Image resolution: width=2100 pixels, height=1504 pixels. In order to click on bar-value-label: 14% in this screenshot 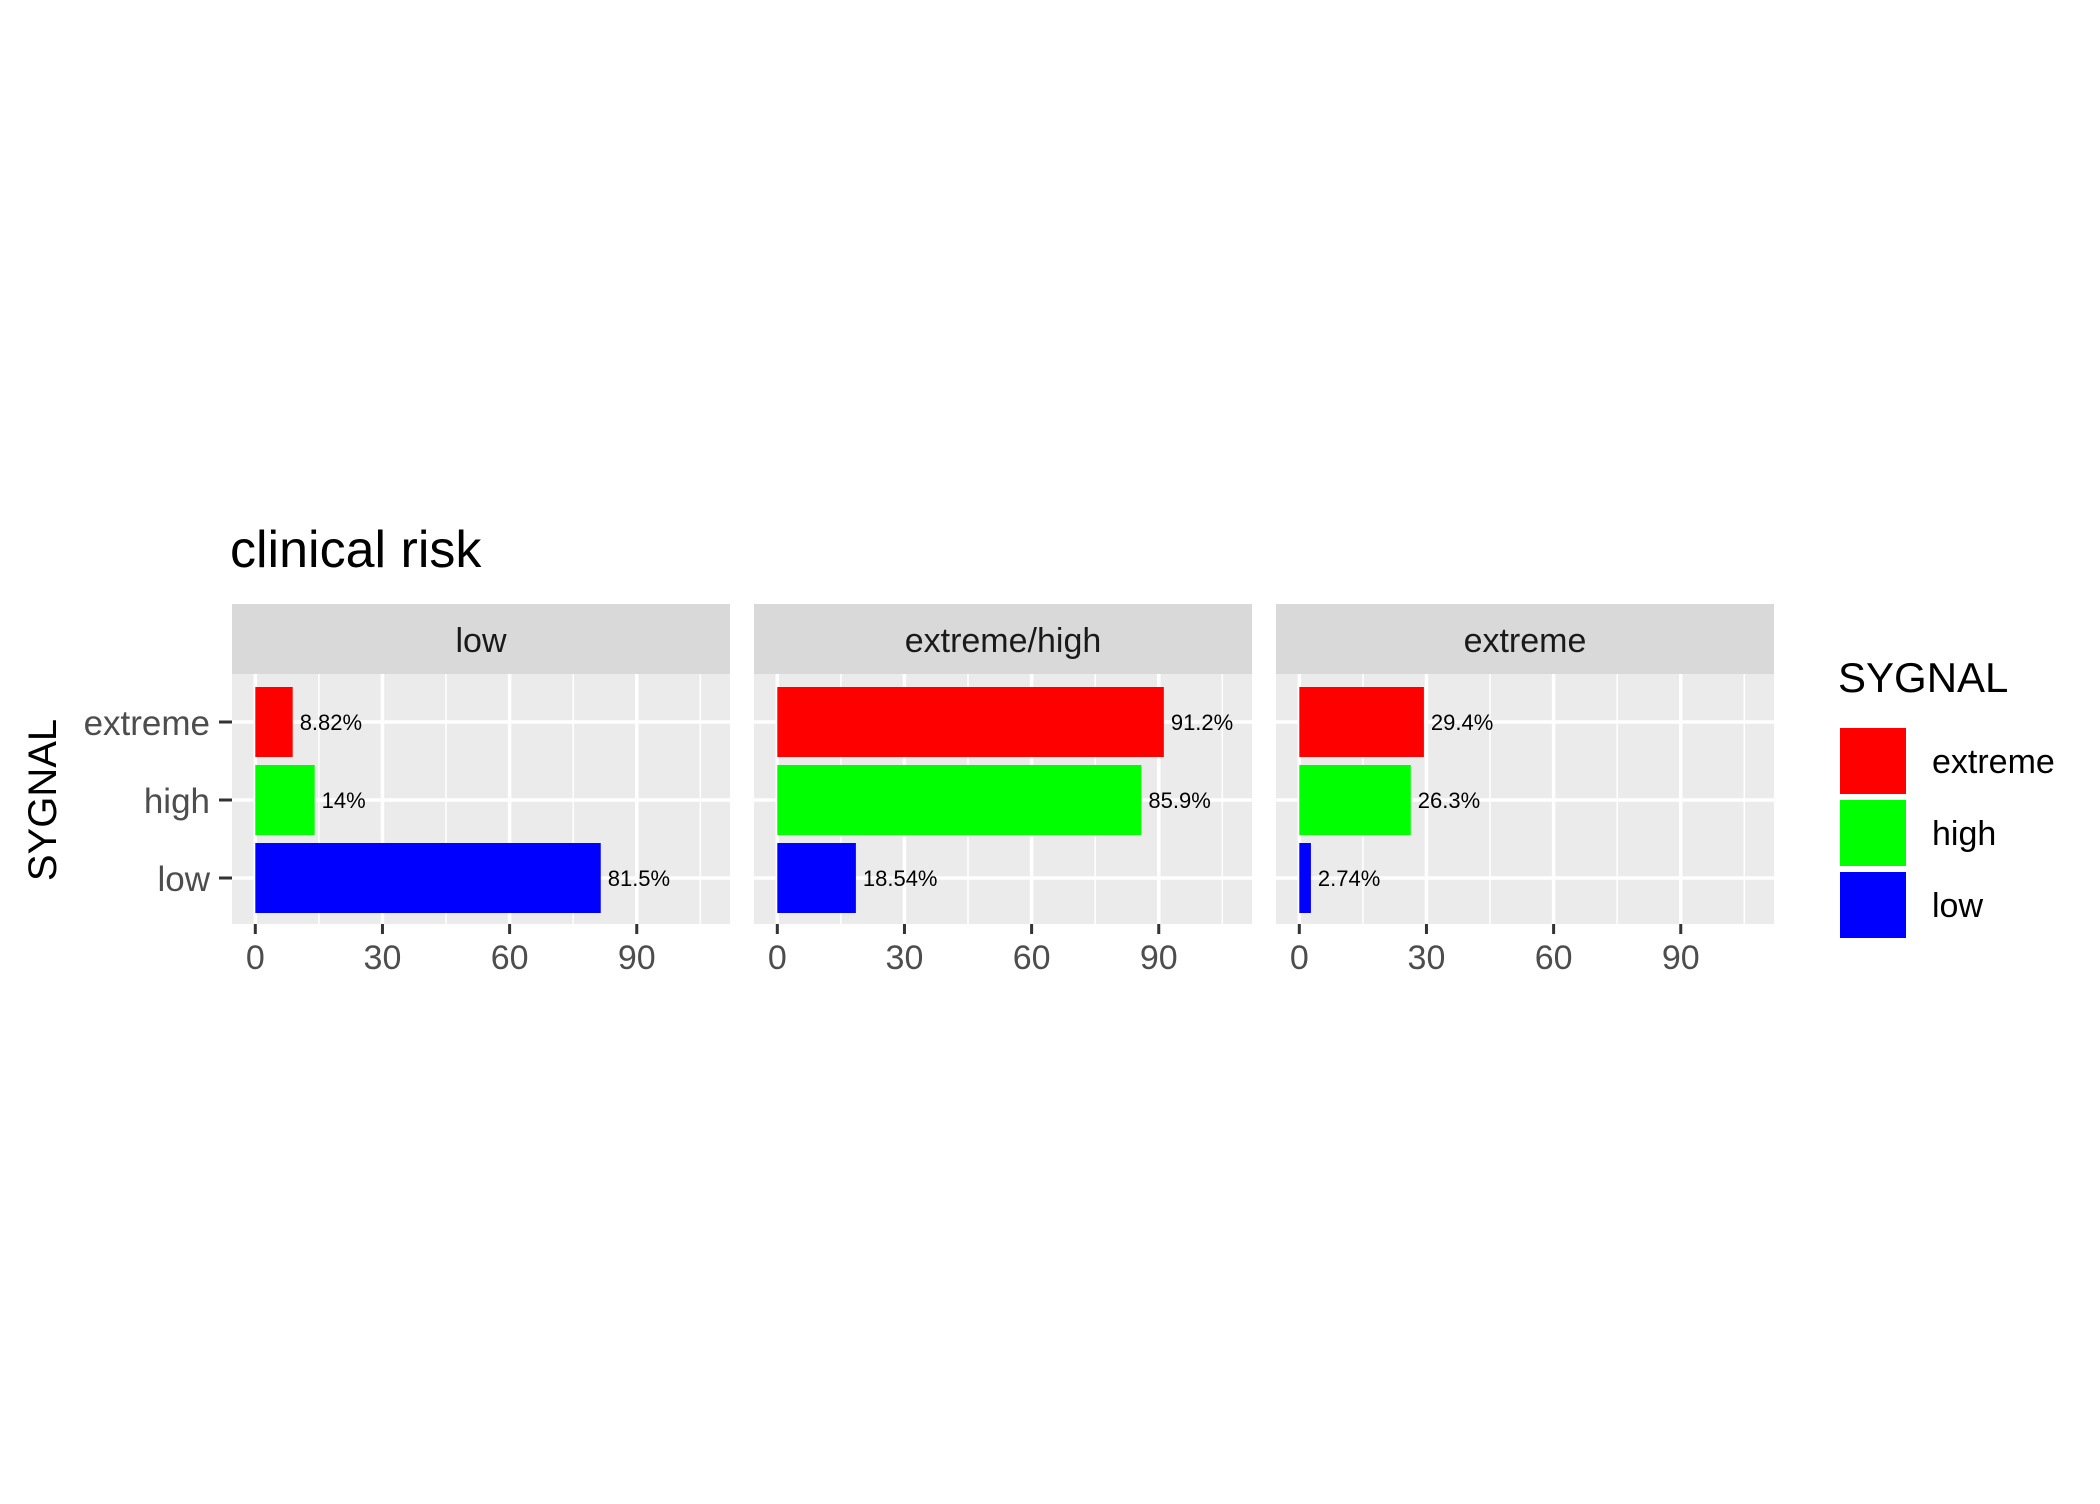, I will do `click(344, 800)`.